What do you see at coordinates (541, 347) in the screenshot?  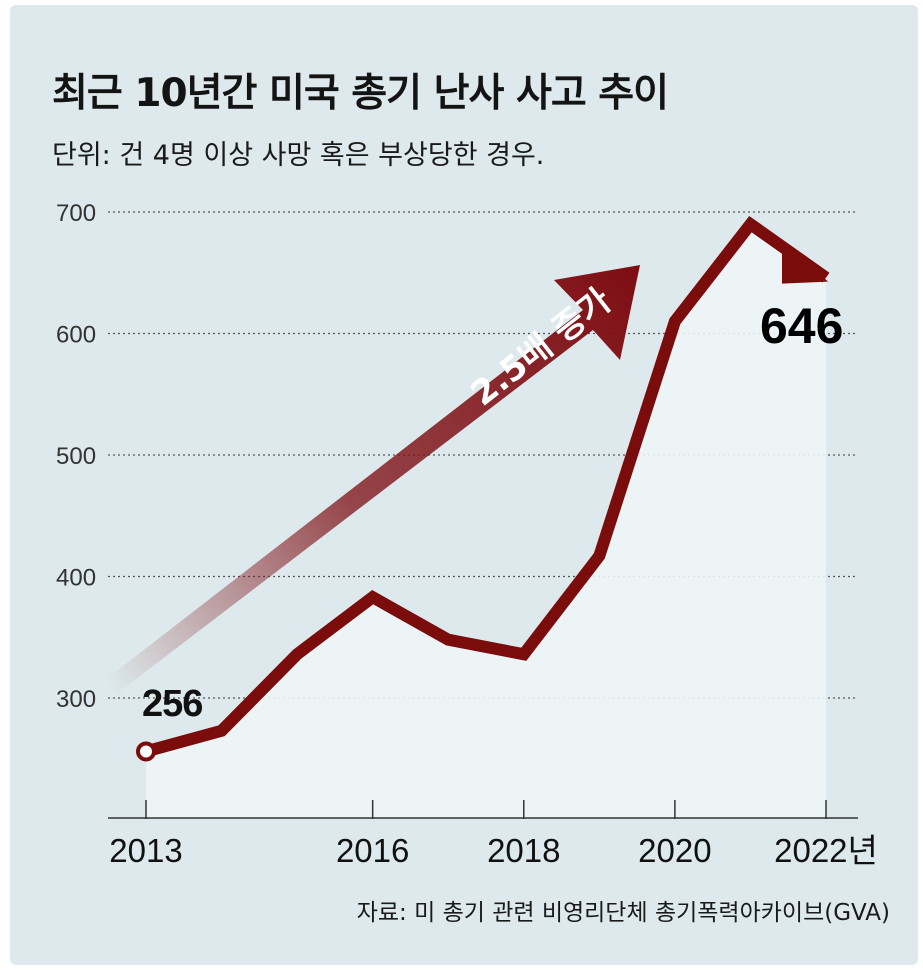 I see `arrow-label: 2.5배 증가` at bounding box center [541, 347].